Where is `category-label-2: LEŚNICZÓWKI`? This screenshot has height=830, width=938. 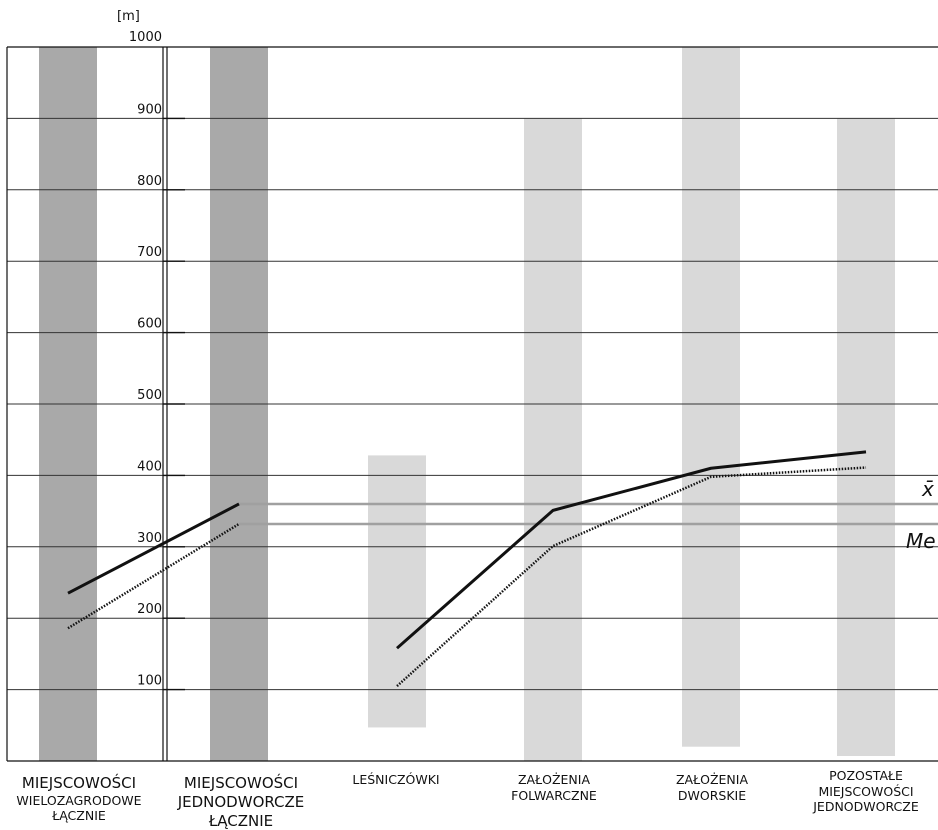 category-label-2: LEŚNICZÓWKI is located at coordinates (396, 780).